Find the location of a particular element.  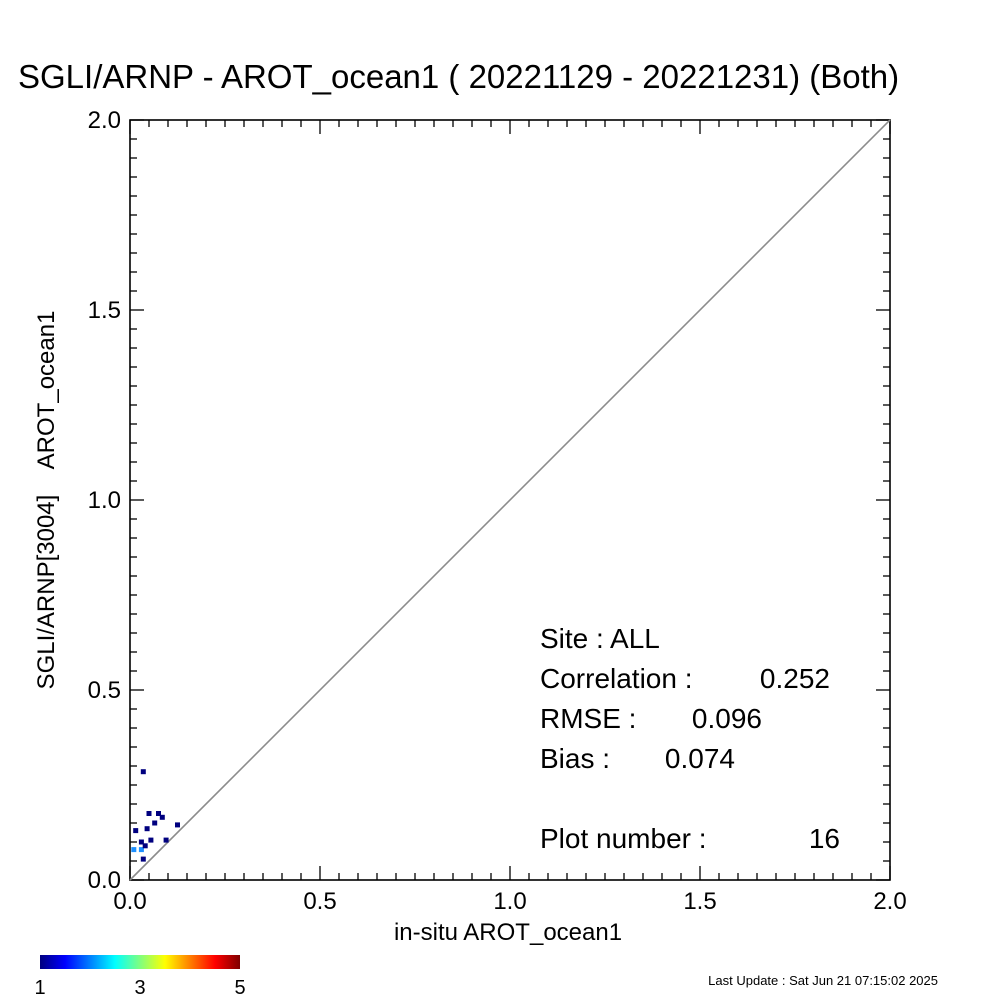

colorbar-labels: 1 3 5 is located at coordinates (139, 988).